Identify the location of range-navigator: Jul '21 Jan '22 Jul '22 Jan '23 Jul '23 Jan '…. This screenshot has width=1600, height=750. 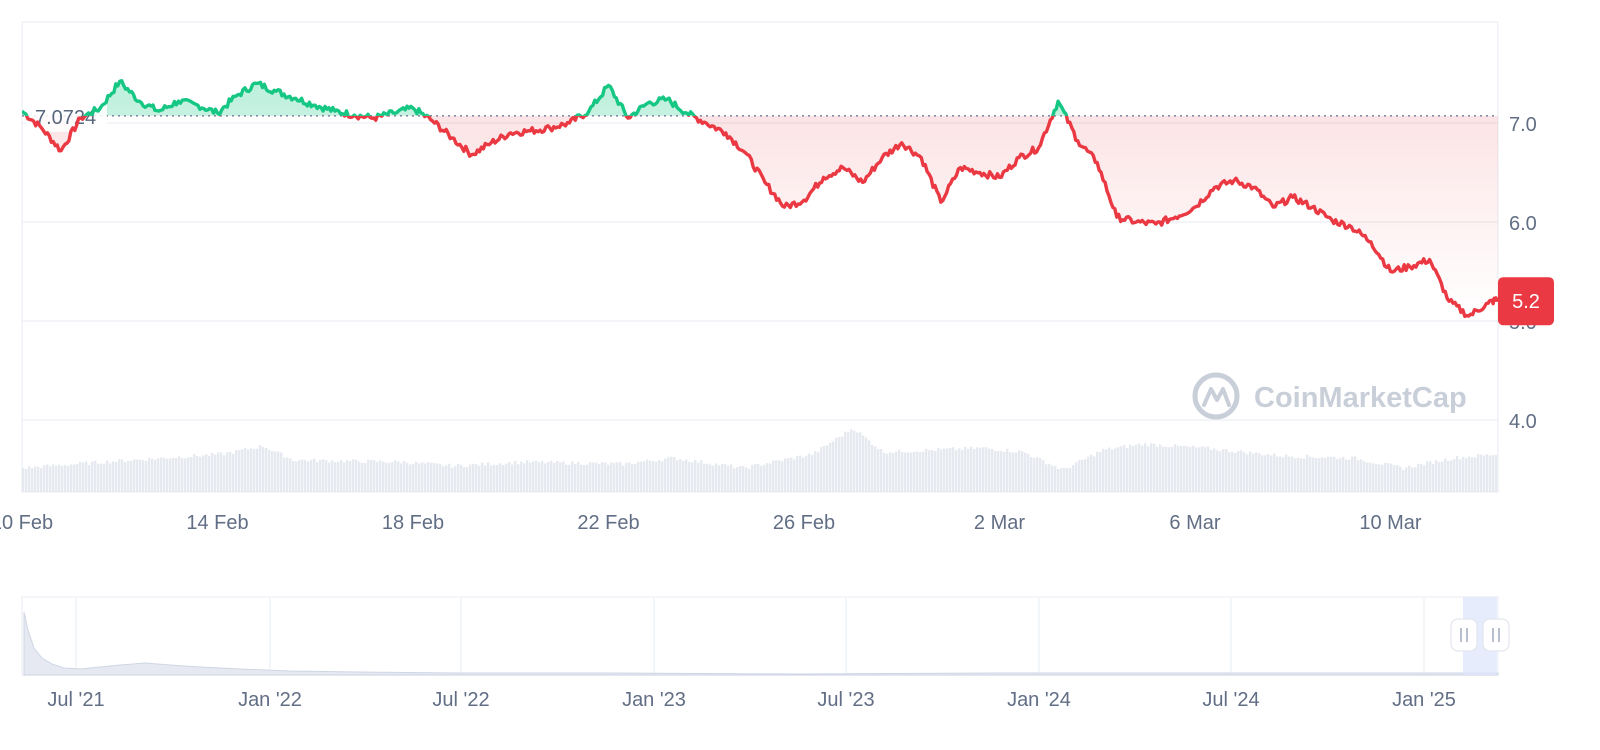
(765, 653).